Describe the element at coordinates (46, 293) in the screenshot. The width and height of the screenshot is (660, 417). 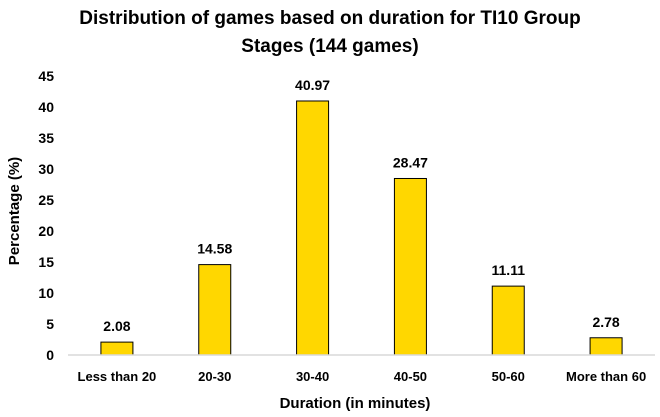
I see `y-tick-label: 10` at that location.